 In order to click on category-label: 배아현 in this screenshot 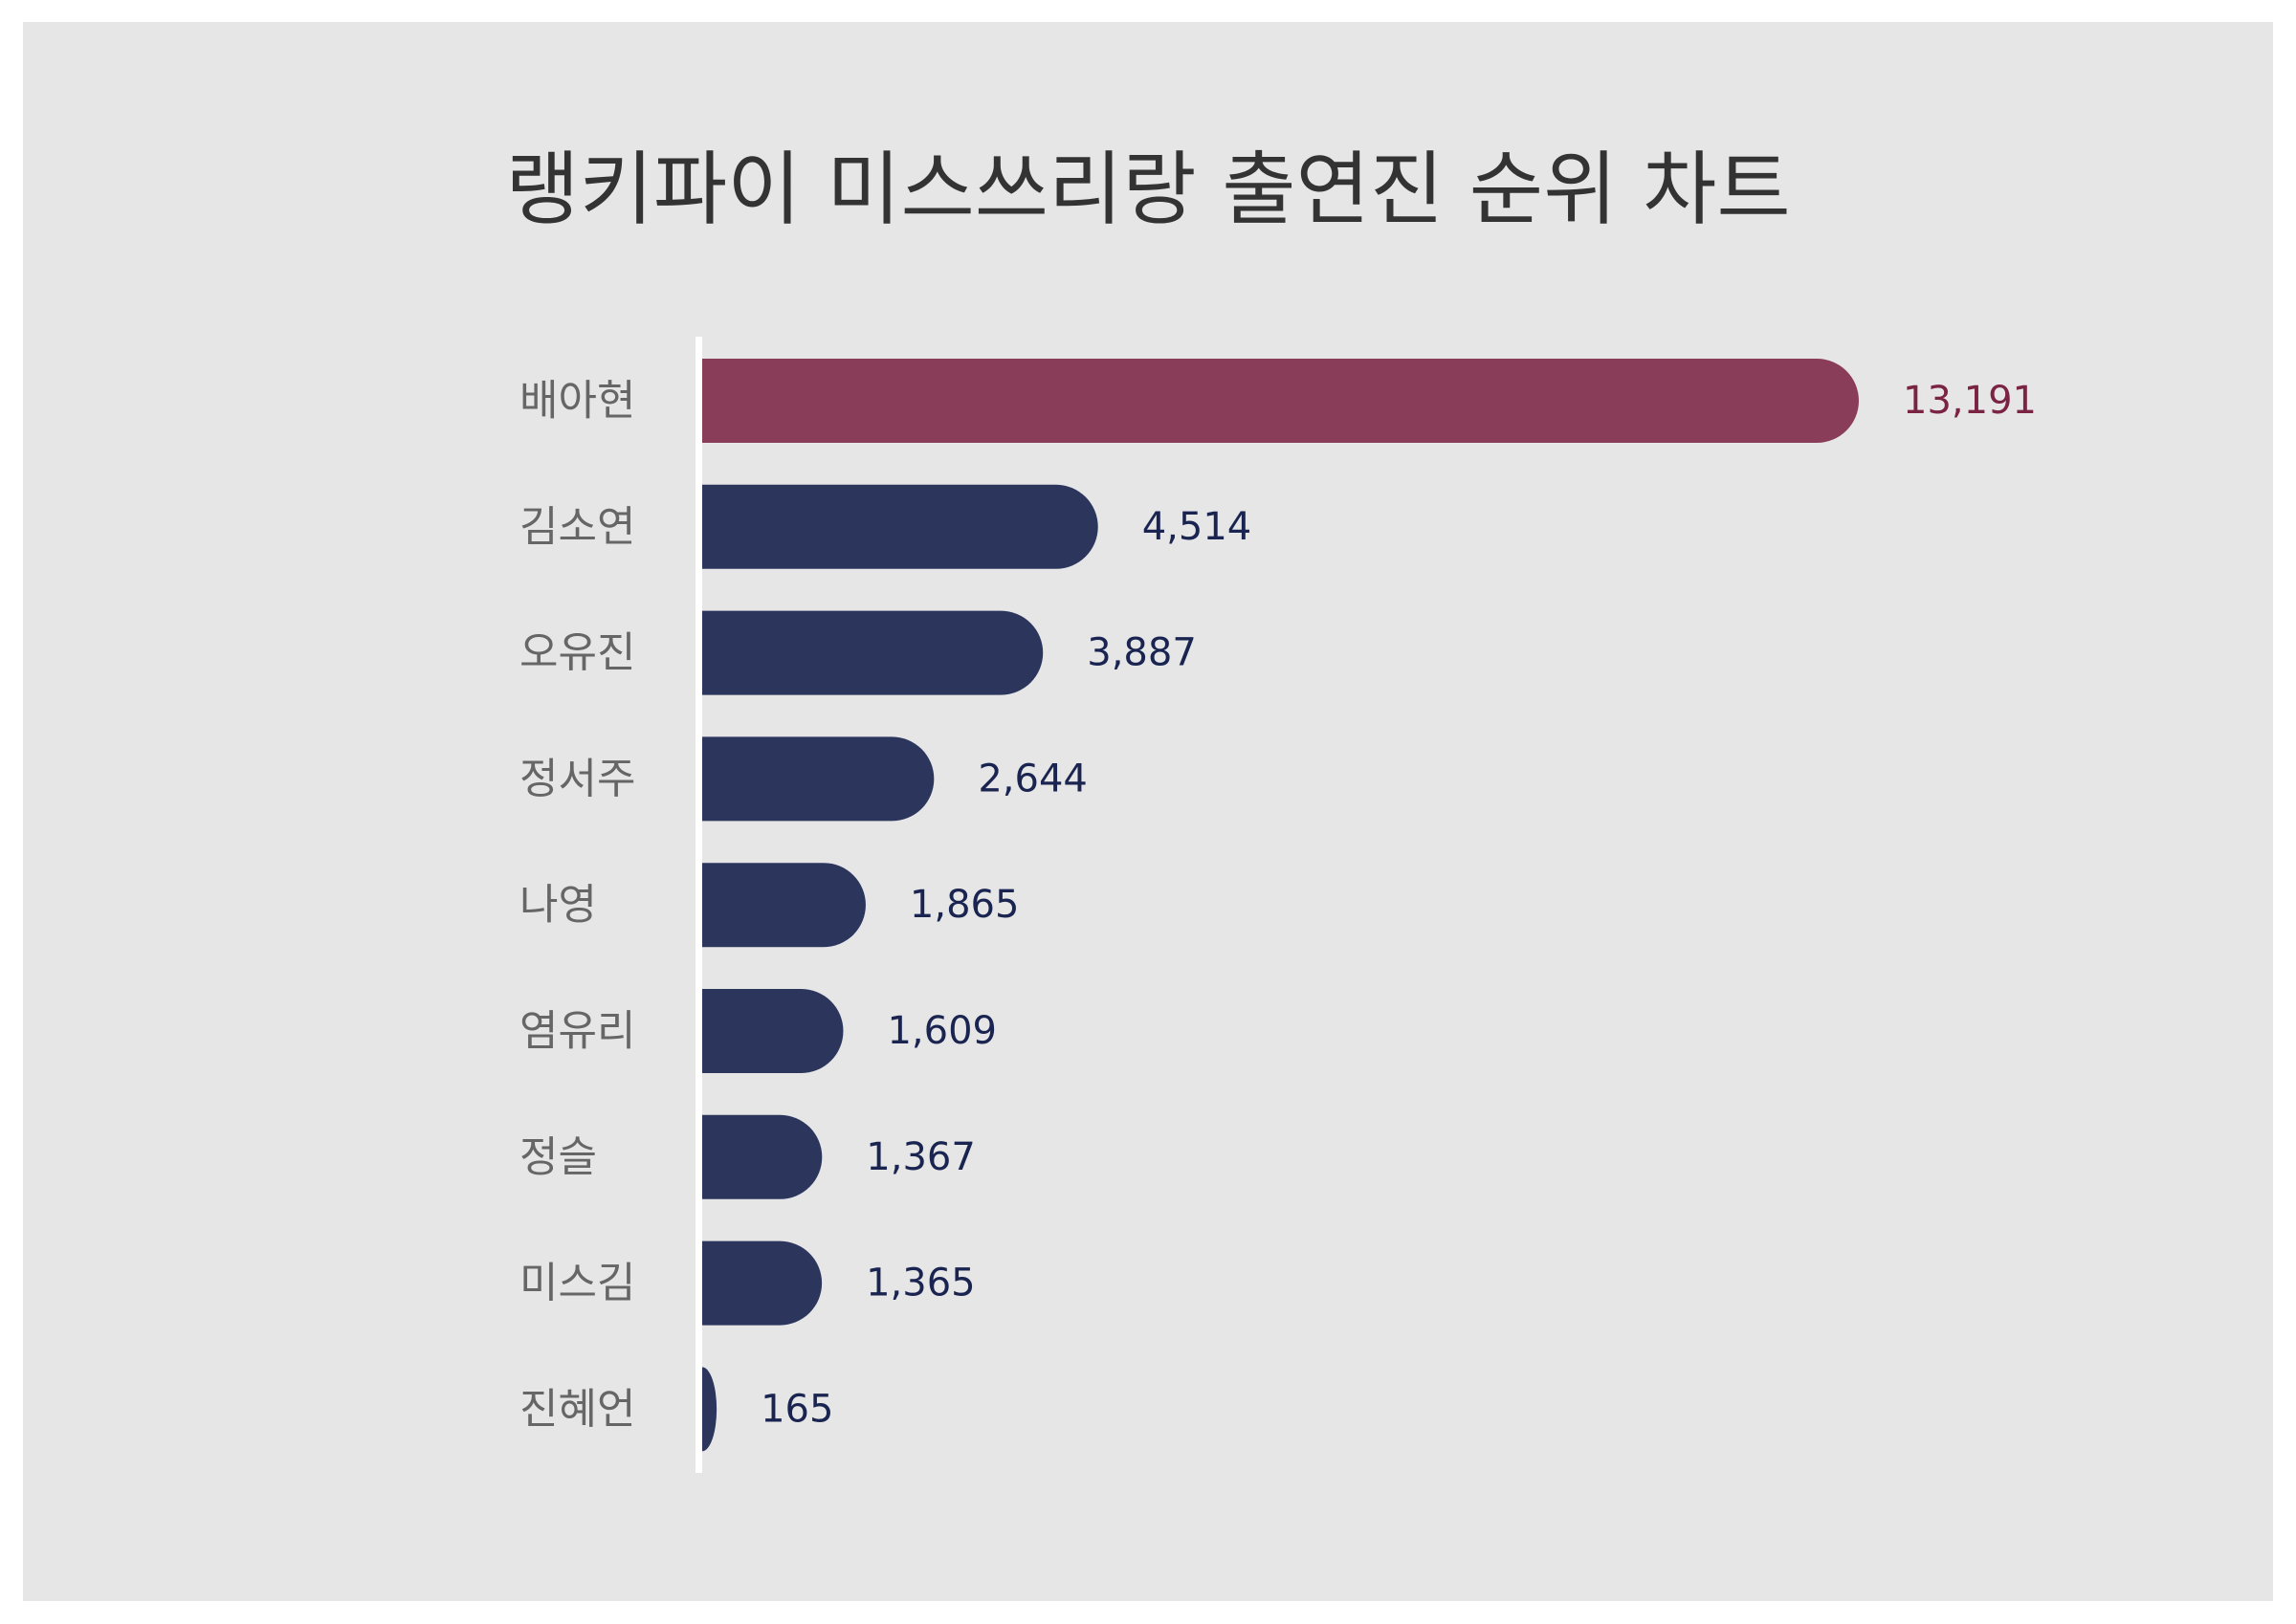, I will do `click(577, 401)`.